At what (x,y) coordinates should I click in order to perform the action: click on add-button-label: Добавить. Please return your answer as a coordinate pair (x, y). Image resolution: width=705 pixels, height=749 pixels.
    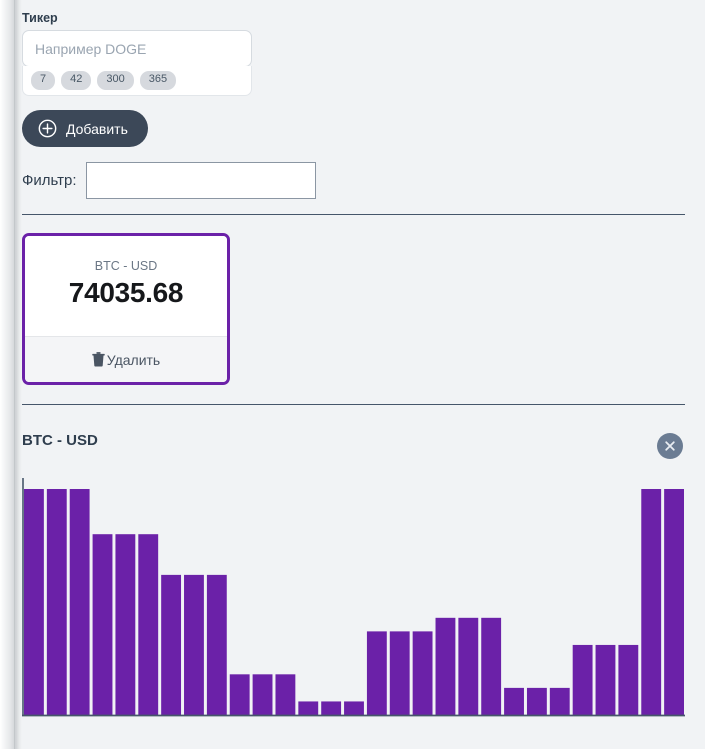
    Looking at the image, I should click on (97, 128).